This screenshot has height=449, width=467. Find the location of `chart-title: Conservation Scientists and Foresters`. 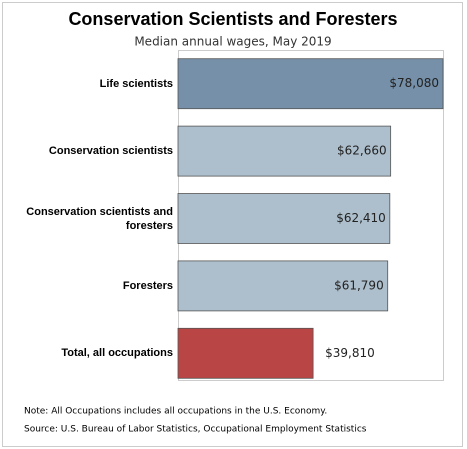

chart-title: Conservation Scientists and Foresters is located at coordinates (232, 19).